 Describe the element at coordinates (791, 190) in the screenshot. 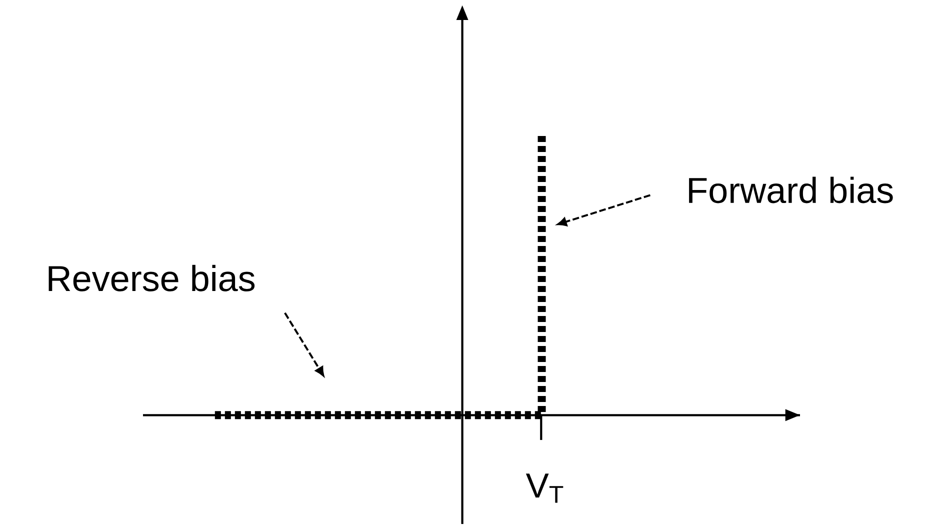

I see `annotation: Forward bias` at that location.